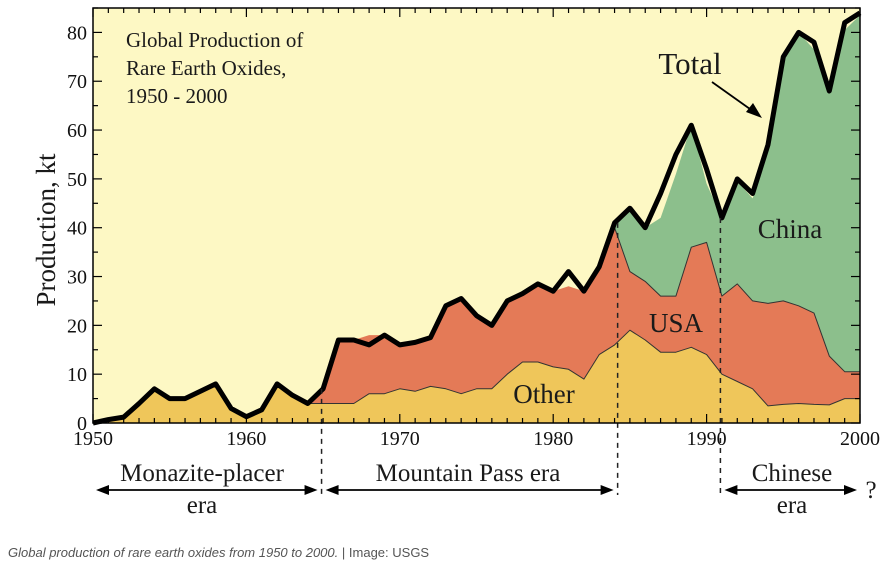  What do you see at coordinates (77, 326) in the screenshot?
I see `y-tick-label: 20` at bounding box center [77, 326].